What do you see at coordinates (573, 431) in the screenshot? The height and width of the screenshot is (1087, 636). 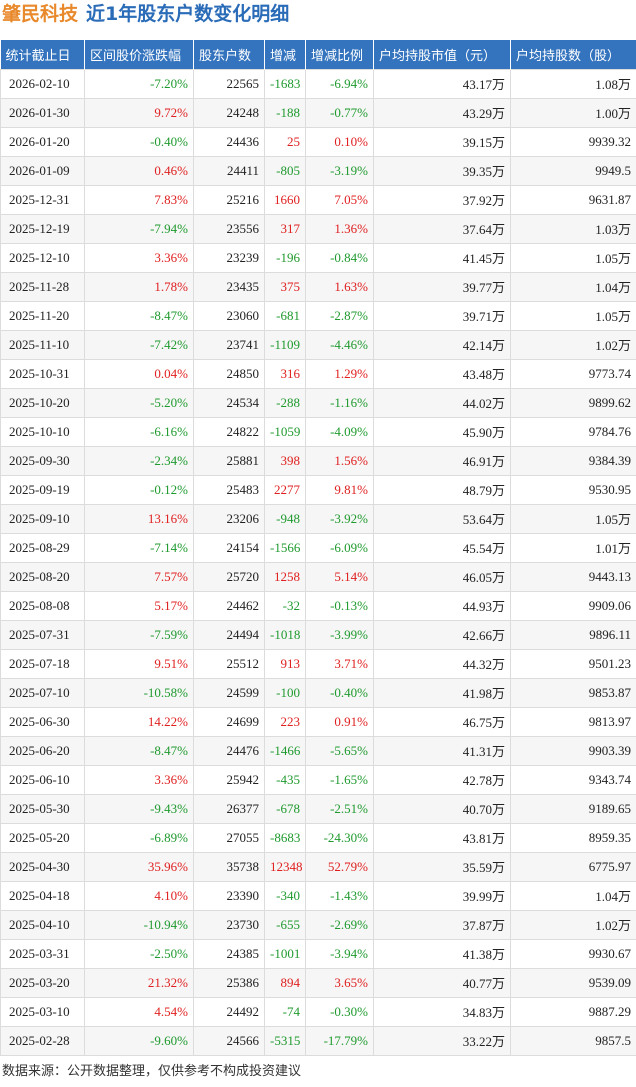 I see `table-cell: 9784.76` at bounding box center [573, 431].